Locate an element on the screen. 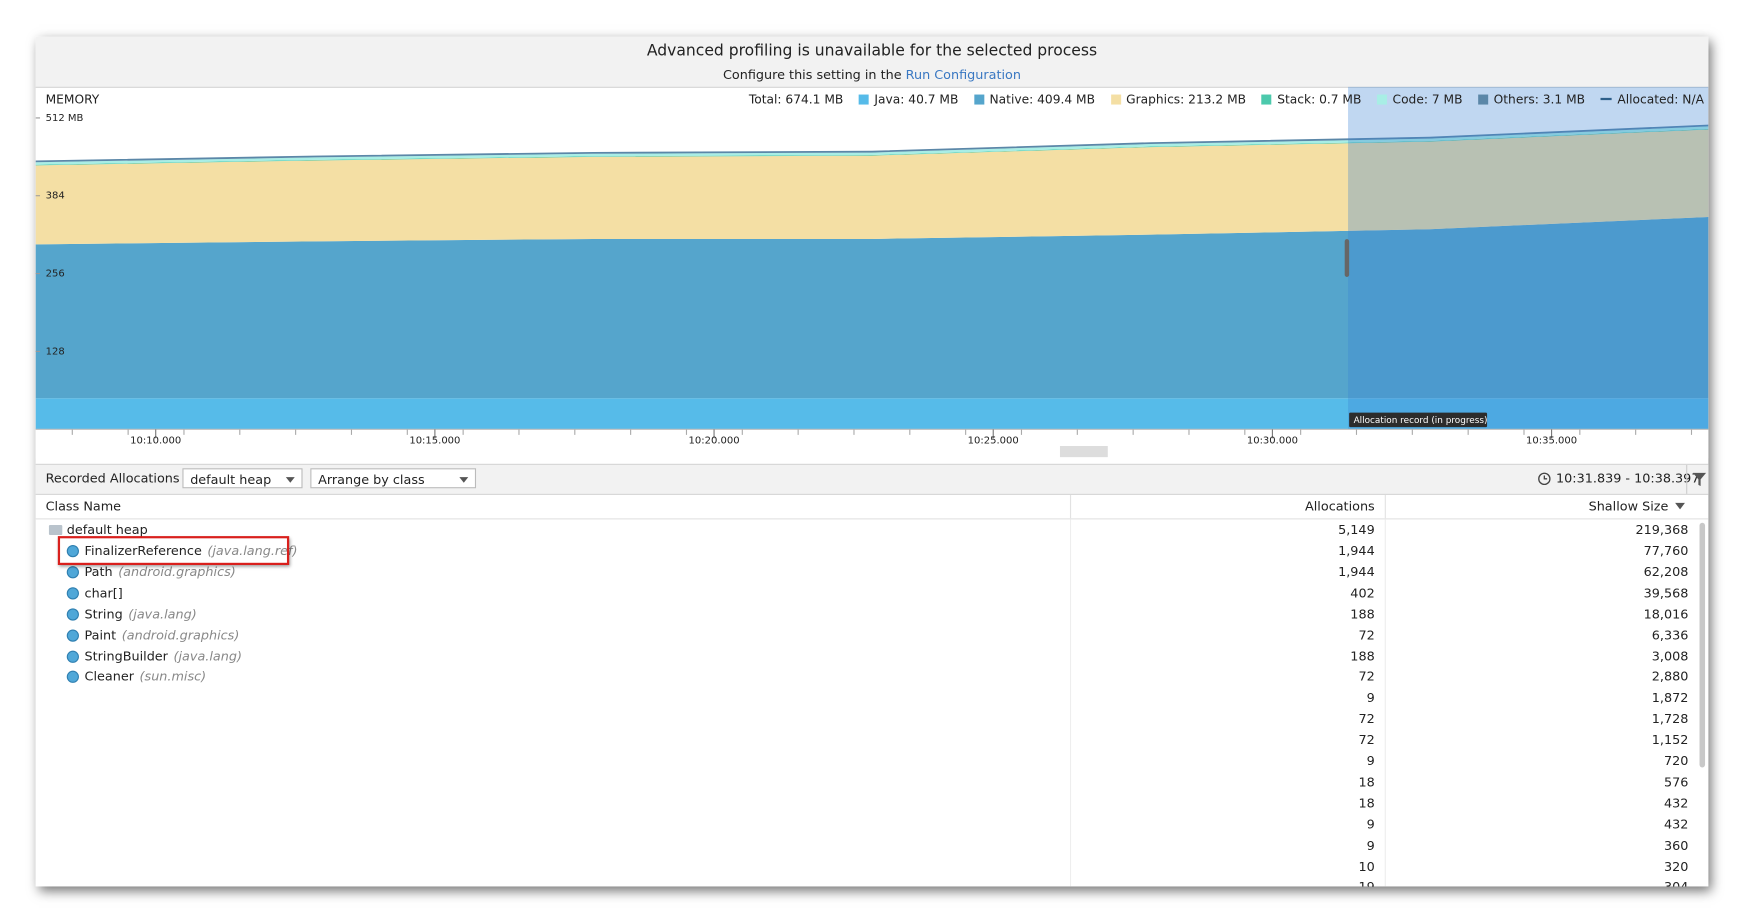  legend-label: Graphics: 213.2 MB is located at coordinates (1186, 99).